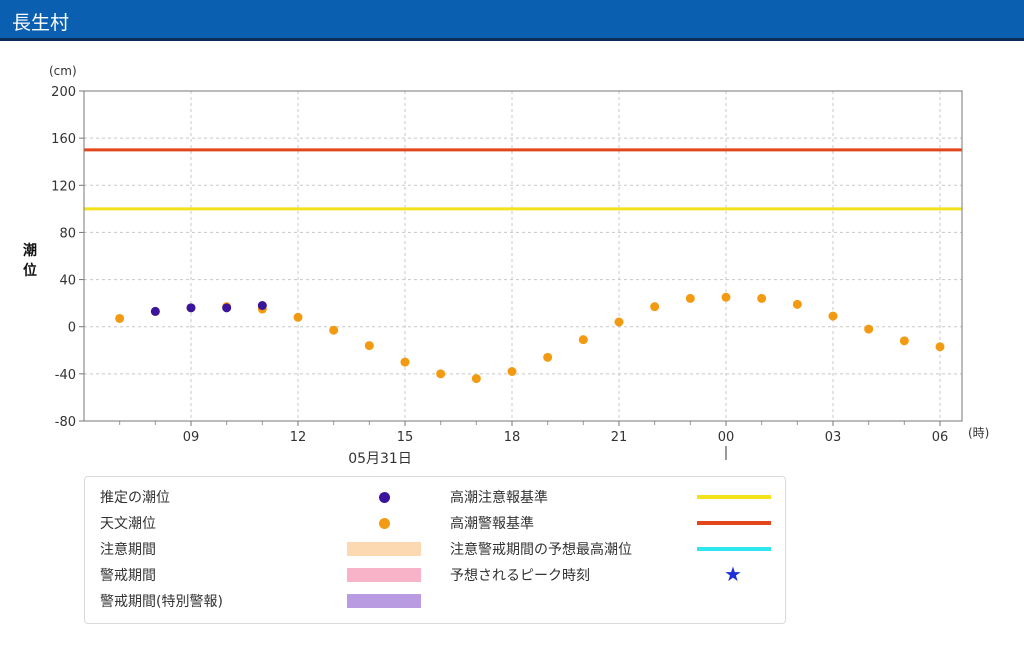 This screenshot has height=645, width=1024. Describe the element at coordinates (566, 437) in the screenshot. I see `x-tick-labels: 09 12 15 18 21 00 03 06` at that location.